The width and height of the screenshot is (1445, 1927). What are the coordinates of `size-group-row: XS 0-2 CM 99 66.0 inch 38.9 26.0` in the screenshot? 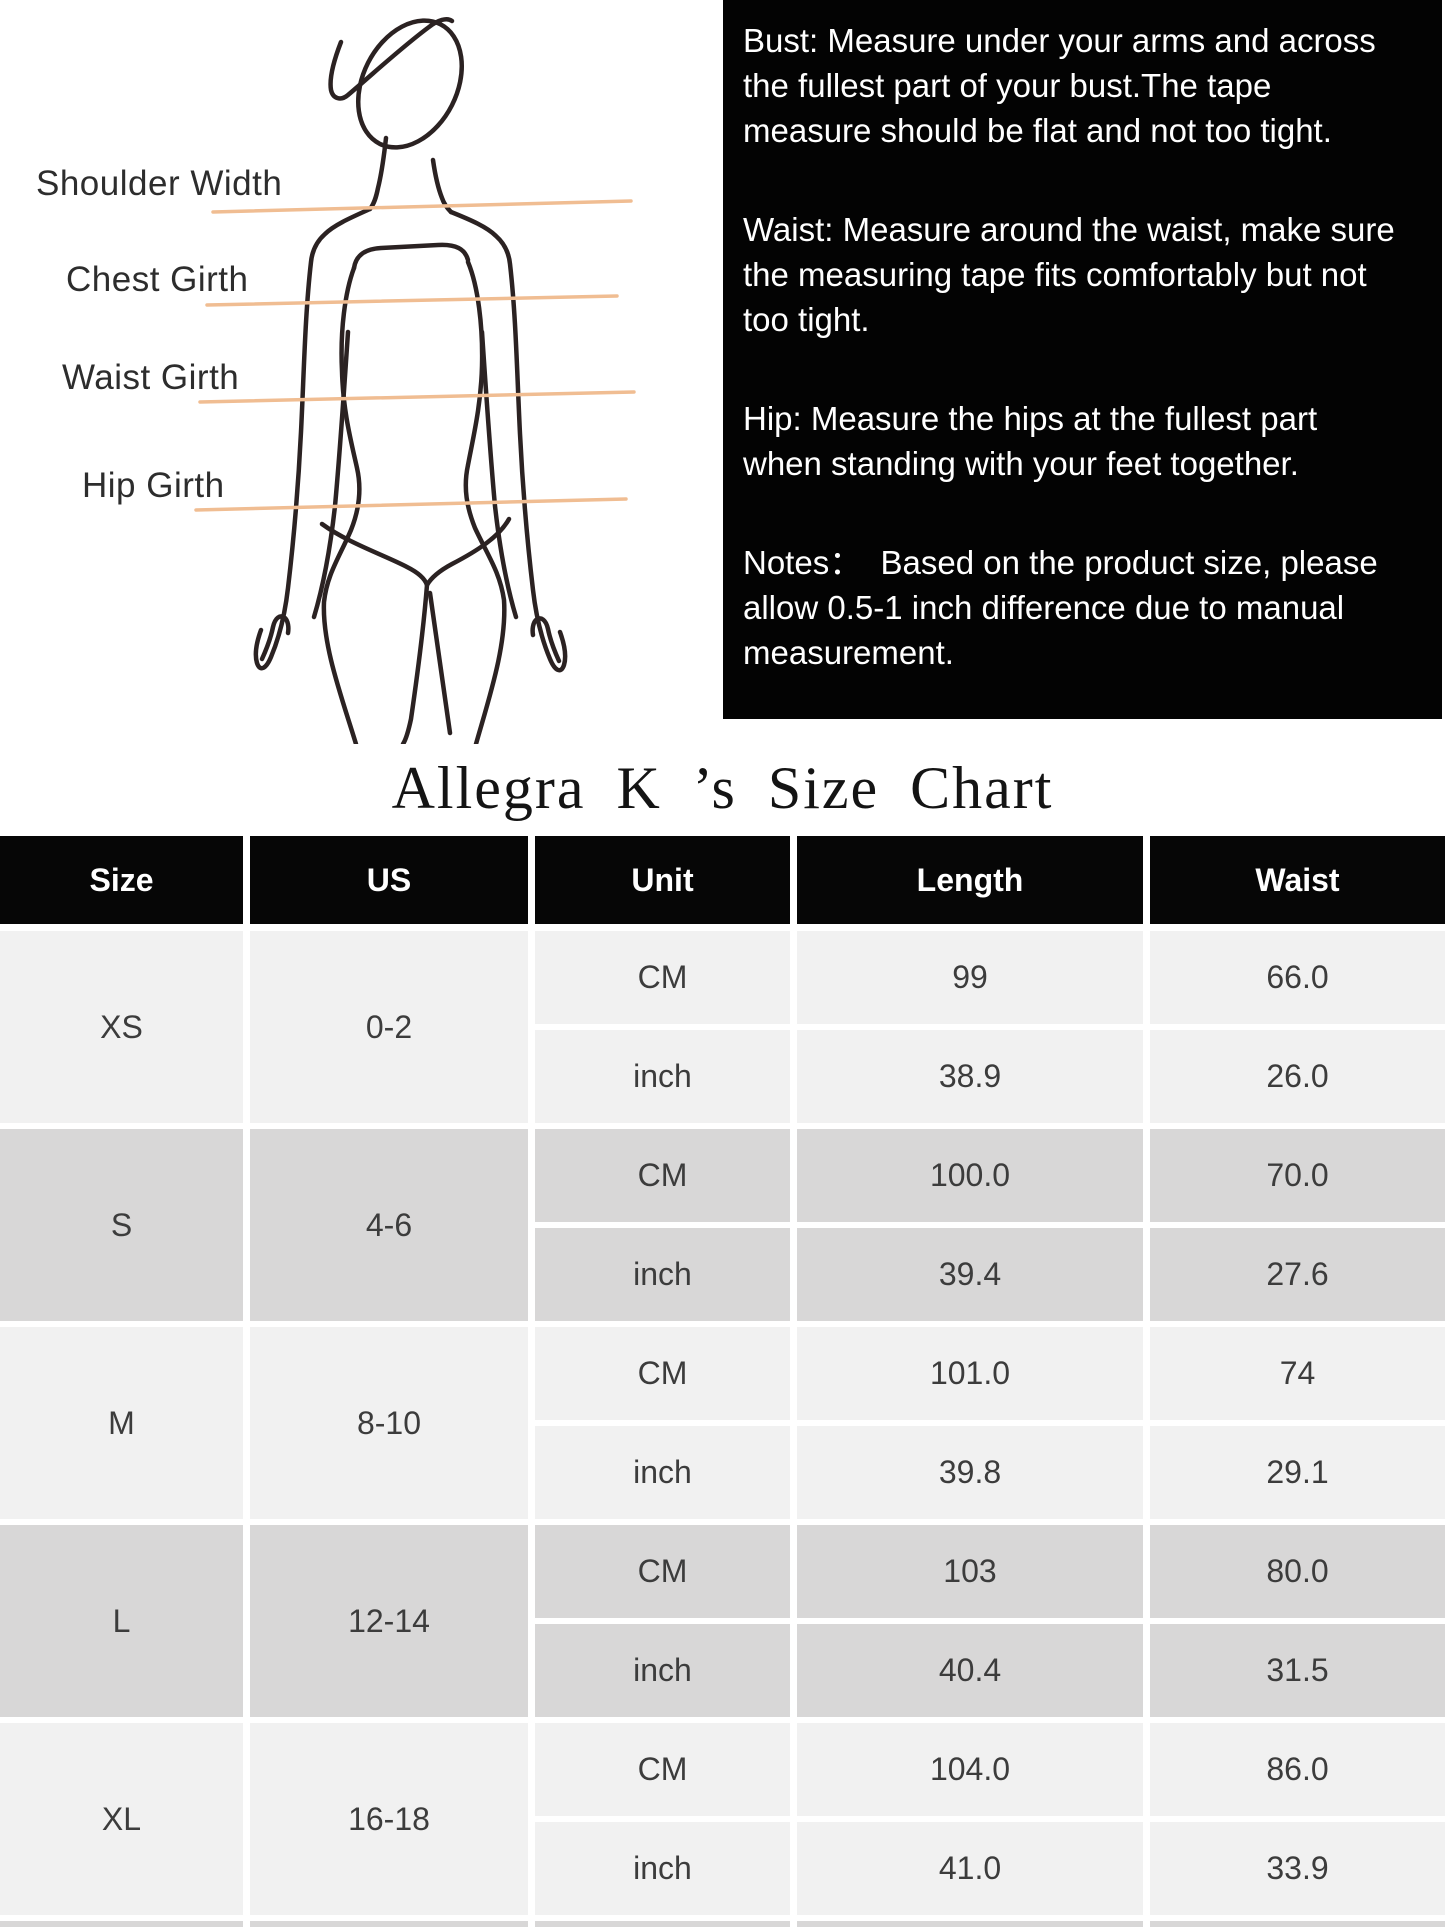 It's located at (722, 1027).